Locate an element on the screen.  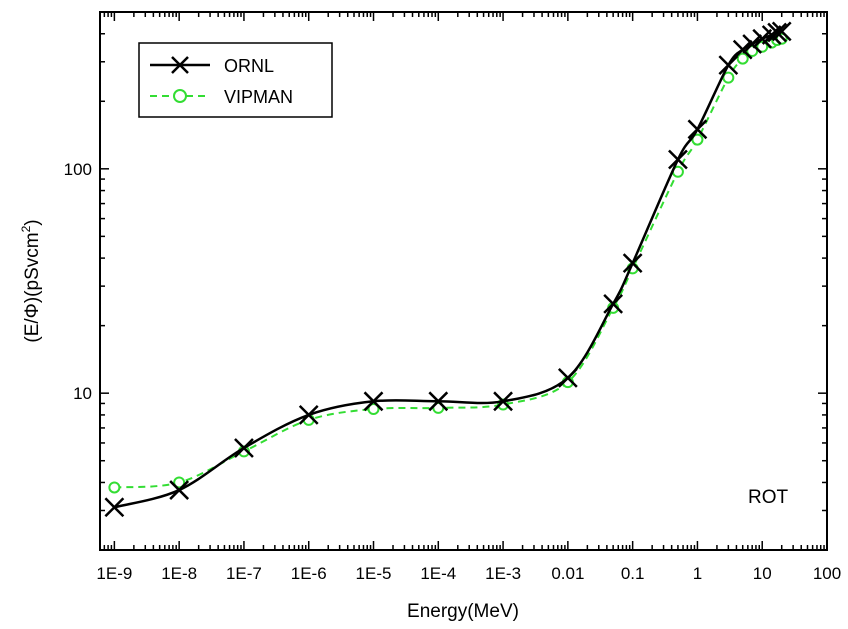
x-tick-label: 1E-3 is located at coordinates (503, 573).